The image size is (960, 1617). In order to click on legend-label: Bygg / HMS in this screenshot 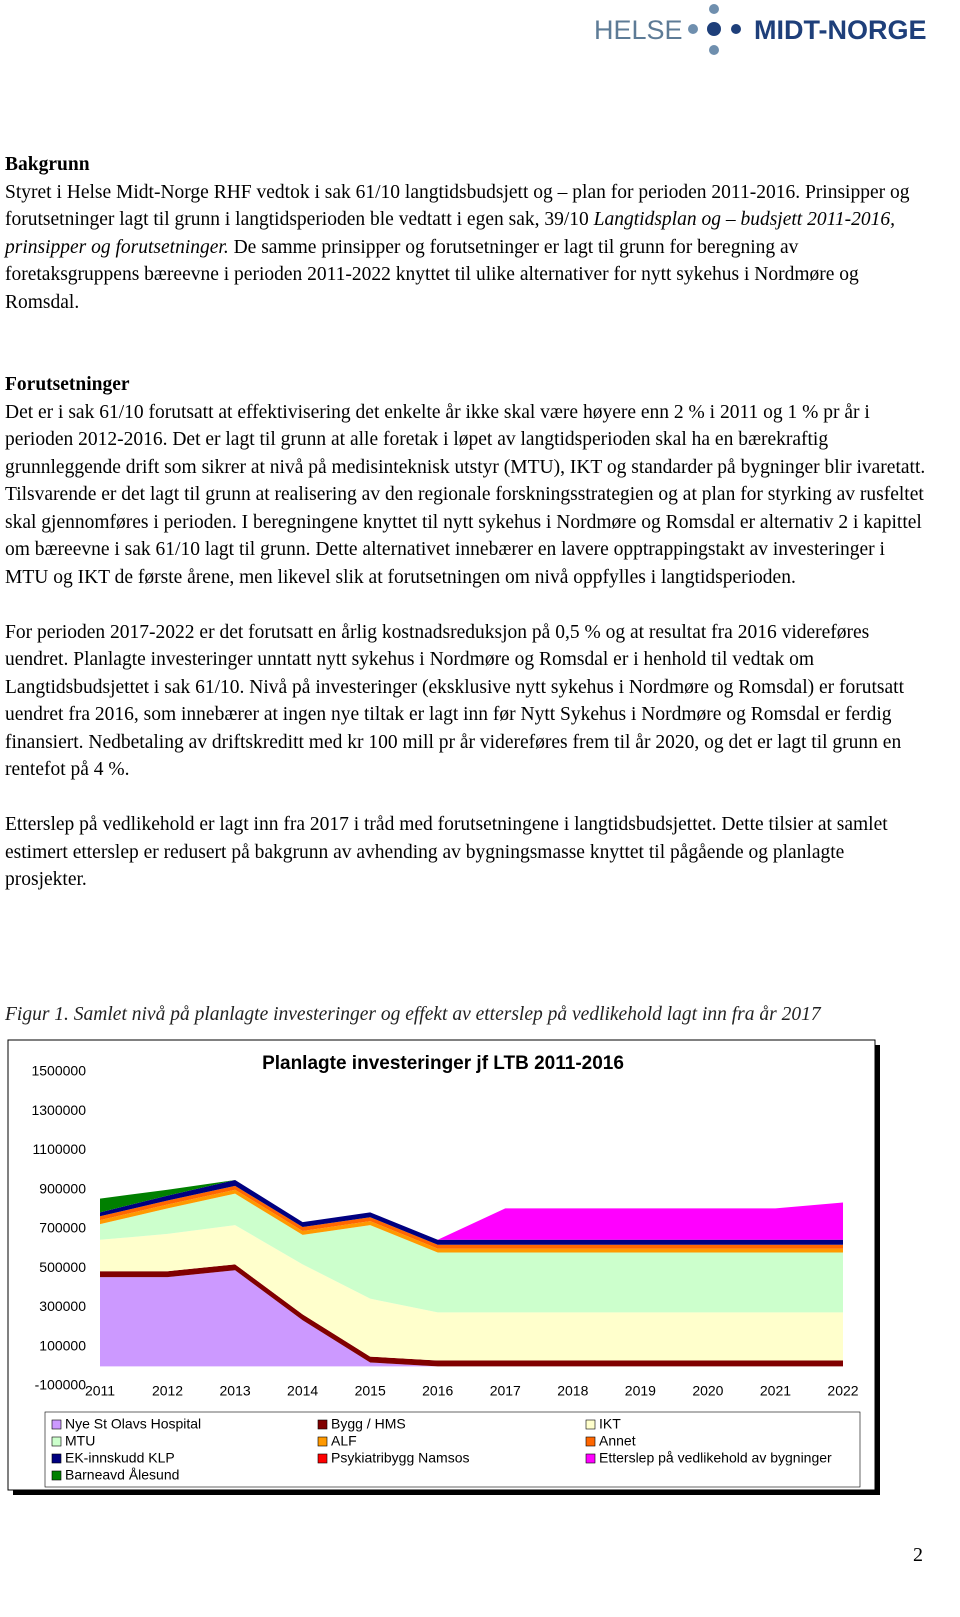, I will do `click(368, 1424)`.